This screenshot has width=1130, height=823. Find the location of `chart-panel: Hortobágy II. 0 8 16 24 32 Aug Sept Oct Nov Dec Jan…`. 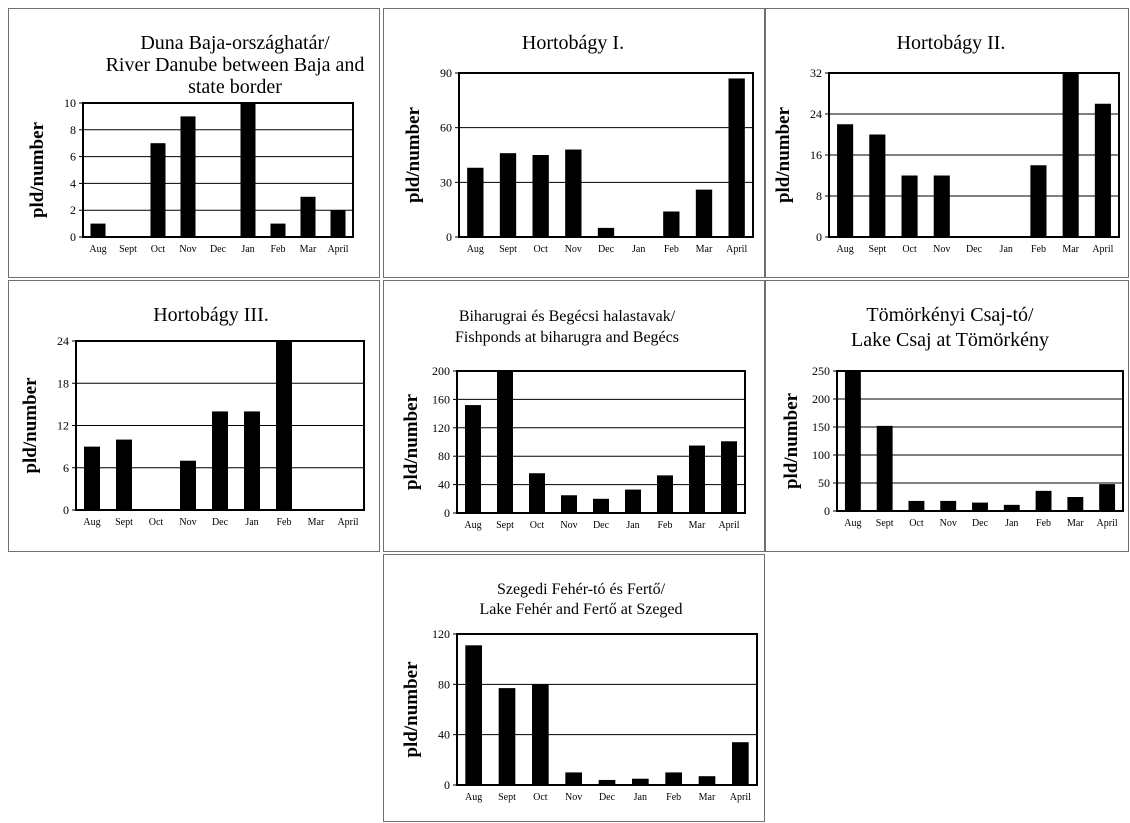

chart-panel: Hortobágy II. 0 8 16 24 32 Aug Sept Oct Nov Dec Jan… is located at coordinates (947, 143).